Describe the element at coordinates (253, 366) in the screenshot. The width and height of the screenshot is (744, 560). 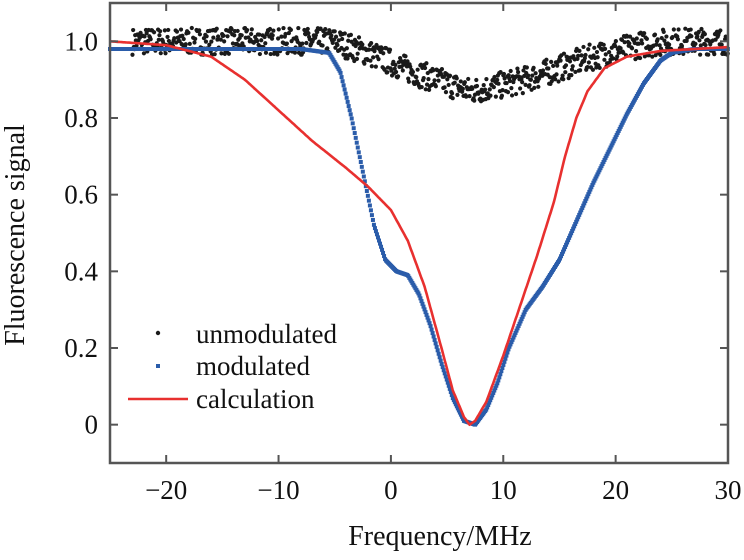
I see `legend-label-modulated: modulated` at that location.